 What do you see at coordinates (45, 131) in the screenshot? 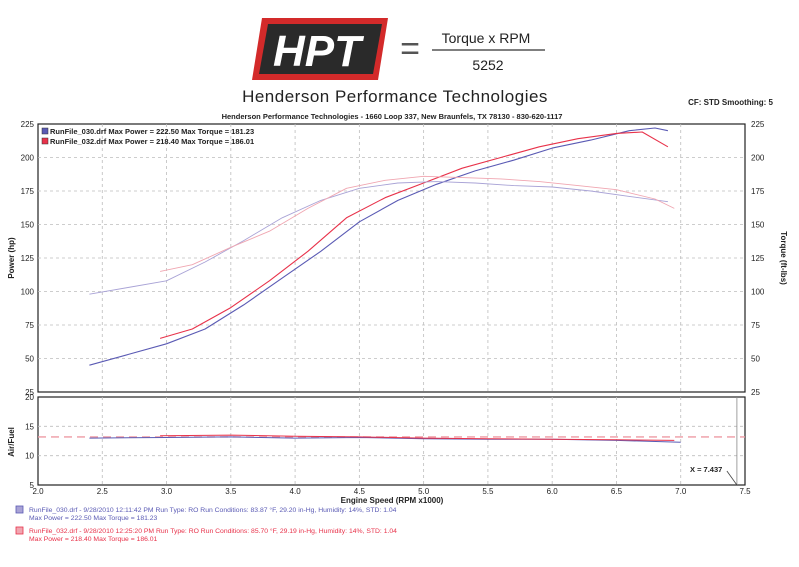
I see `legend-swatch-run1` at bounding box center [45, 131].